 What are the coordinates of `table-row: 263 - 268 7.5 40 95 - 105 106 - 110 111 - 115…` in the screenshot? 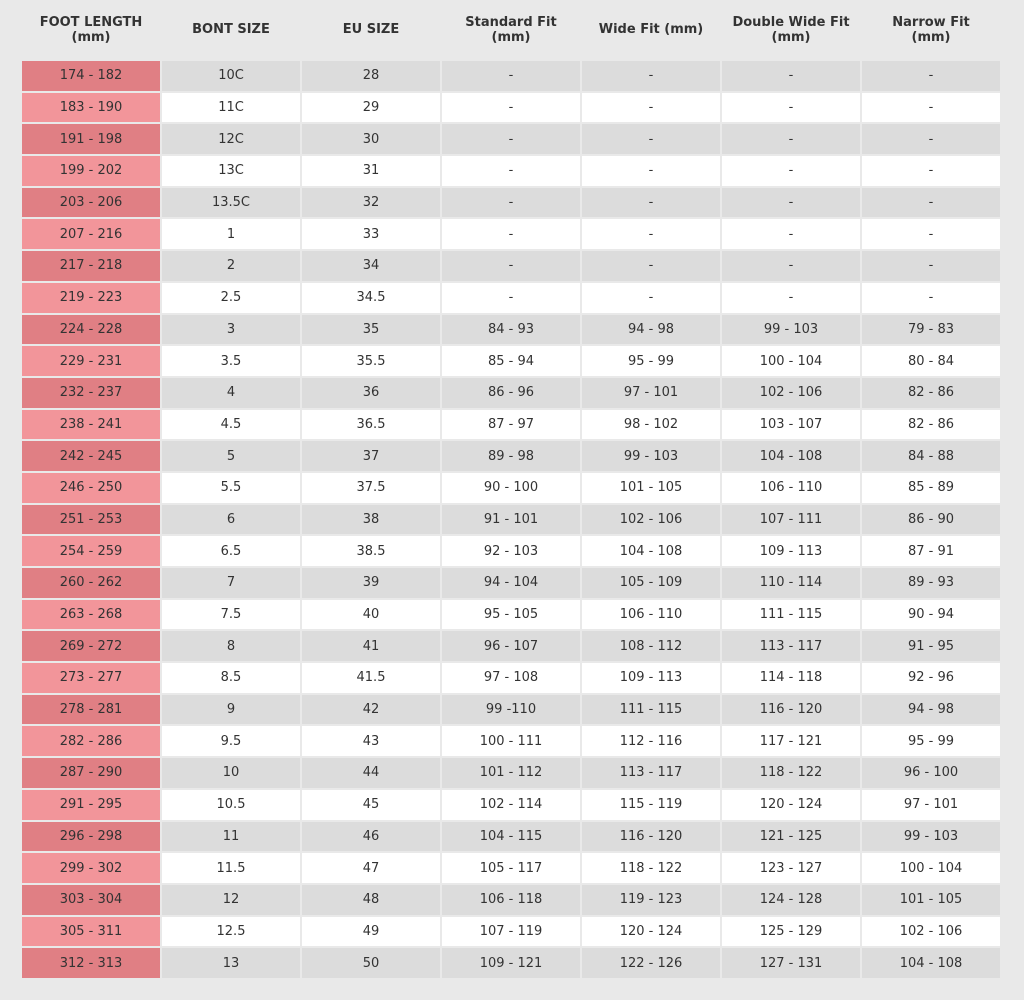 It's located at (511, 614).